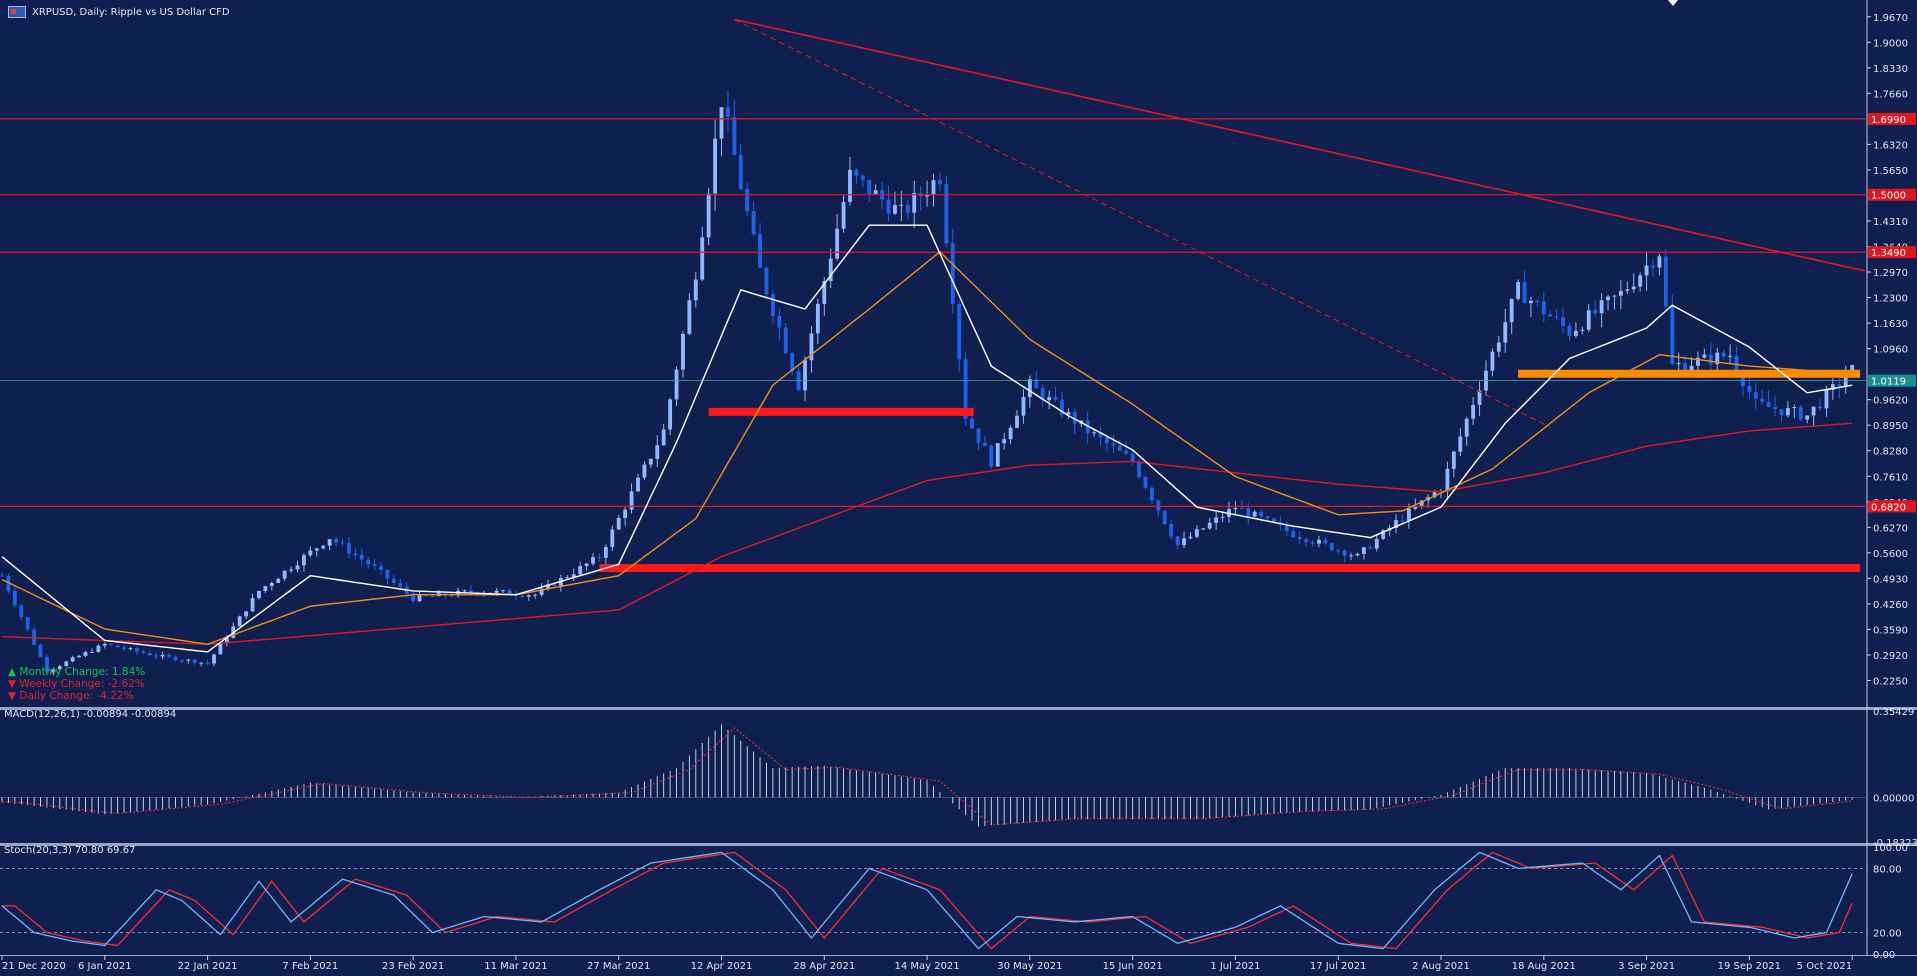 The height and width of the screenshot is (976, 1917). I want to click on chart-title: XRPUSD, Daily: Ripple vs US Dollar CFD, so click(131, 12).